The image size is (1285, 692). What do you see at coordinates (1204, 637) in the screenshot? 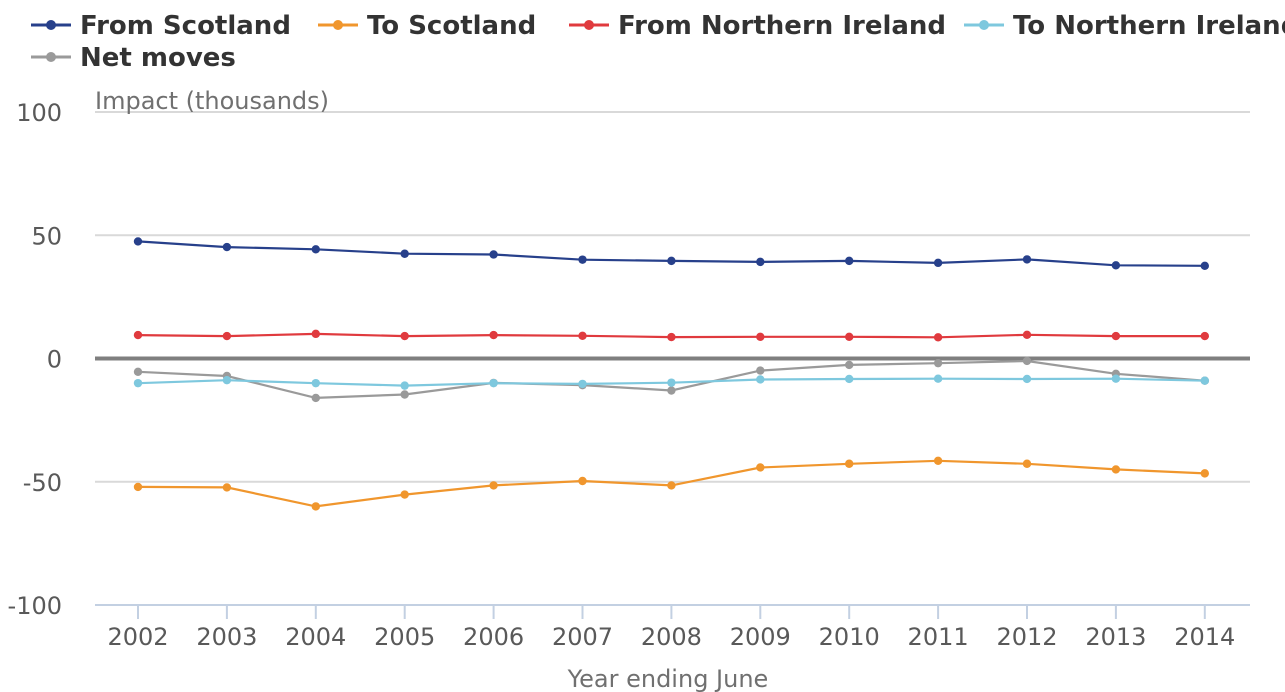
I see `x-tick-label: 2014` at bounding box center [1204, 637].